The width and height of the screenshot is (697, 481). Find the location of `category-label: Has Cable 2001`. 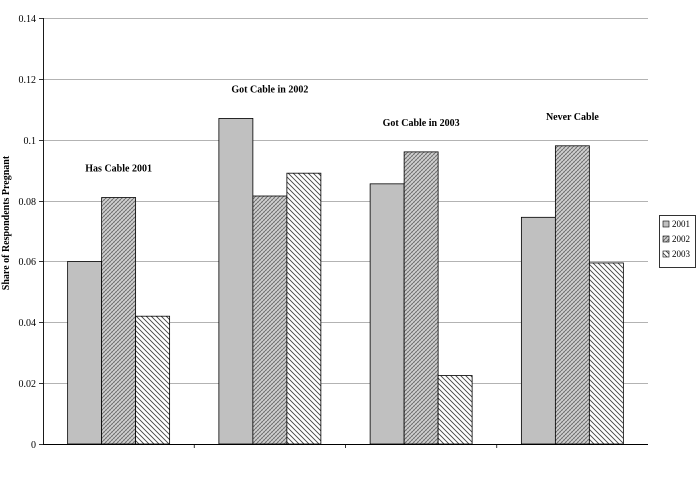

category-label: Has Cable 2001 is located at coordinates (118, 169).